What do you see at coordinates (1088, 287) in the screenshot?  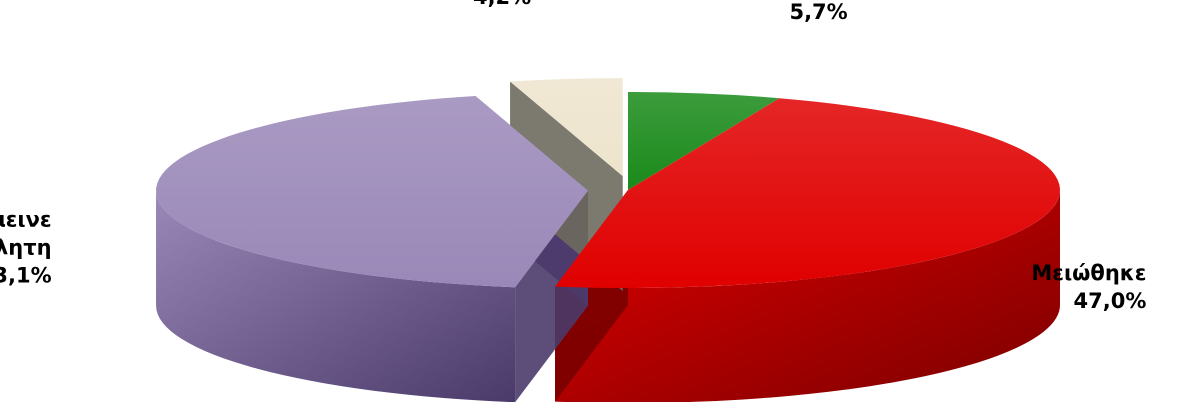 I see `pie-label-μειώθηκε: Μειώθηκε 47,0%` at bounding box center [1088, 287].